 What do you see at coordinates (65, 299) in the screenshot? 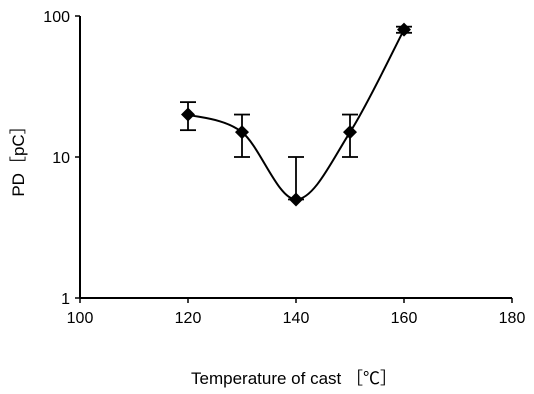
I see `y-tick-label: 1` at bounding box center [65, 299].